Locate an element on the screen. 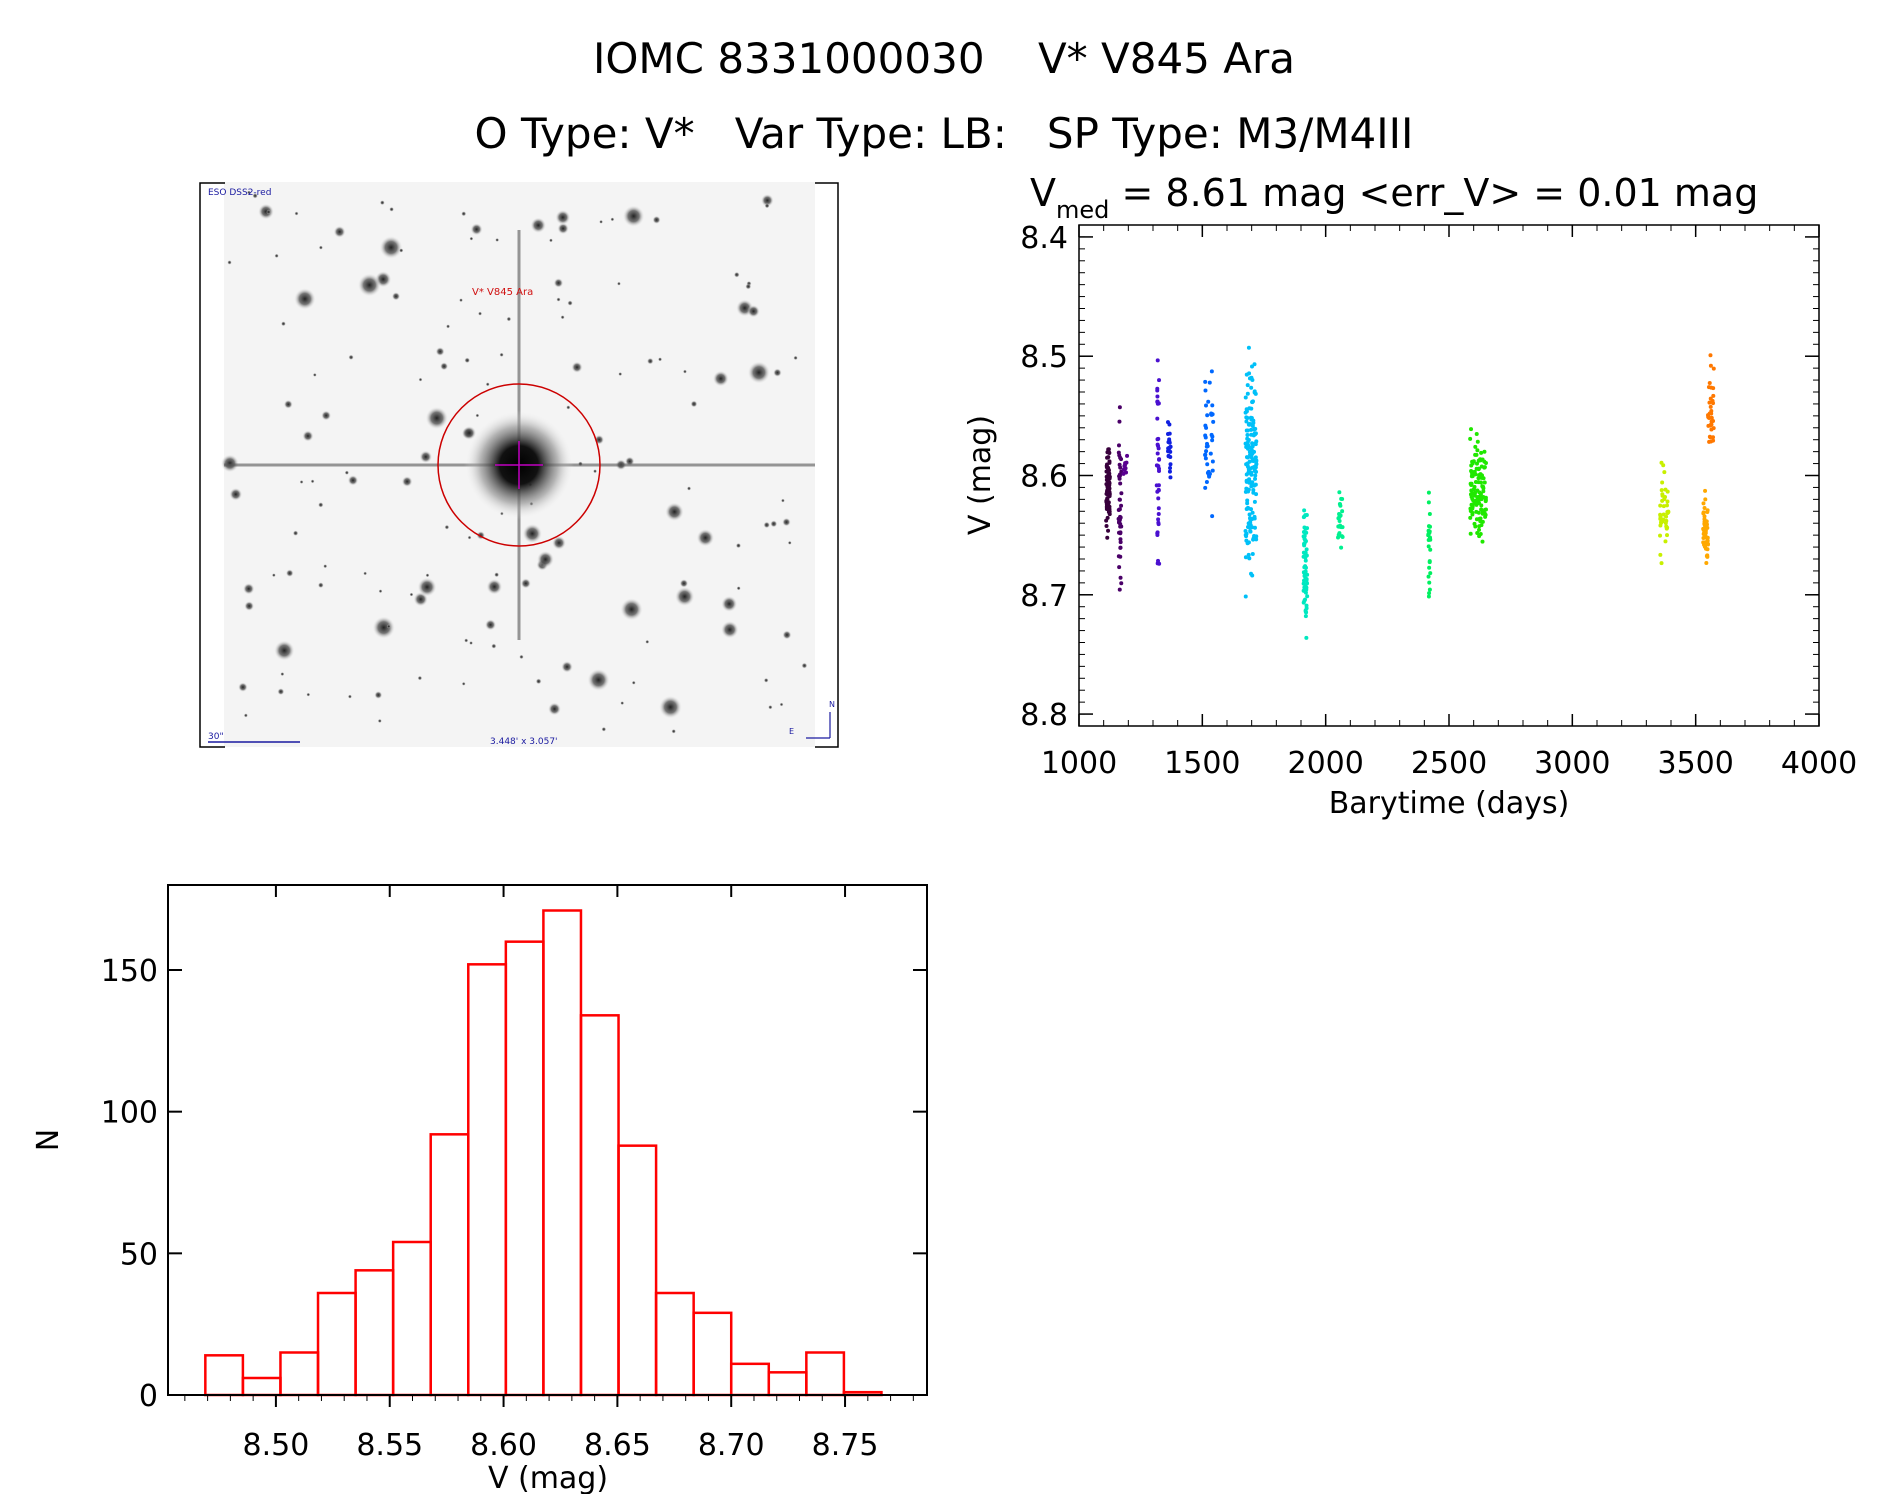 The width and height of the screenshot is (1889, 1494). image-frame-right is located at coordinates (827, 465).